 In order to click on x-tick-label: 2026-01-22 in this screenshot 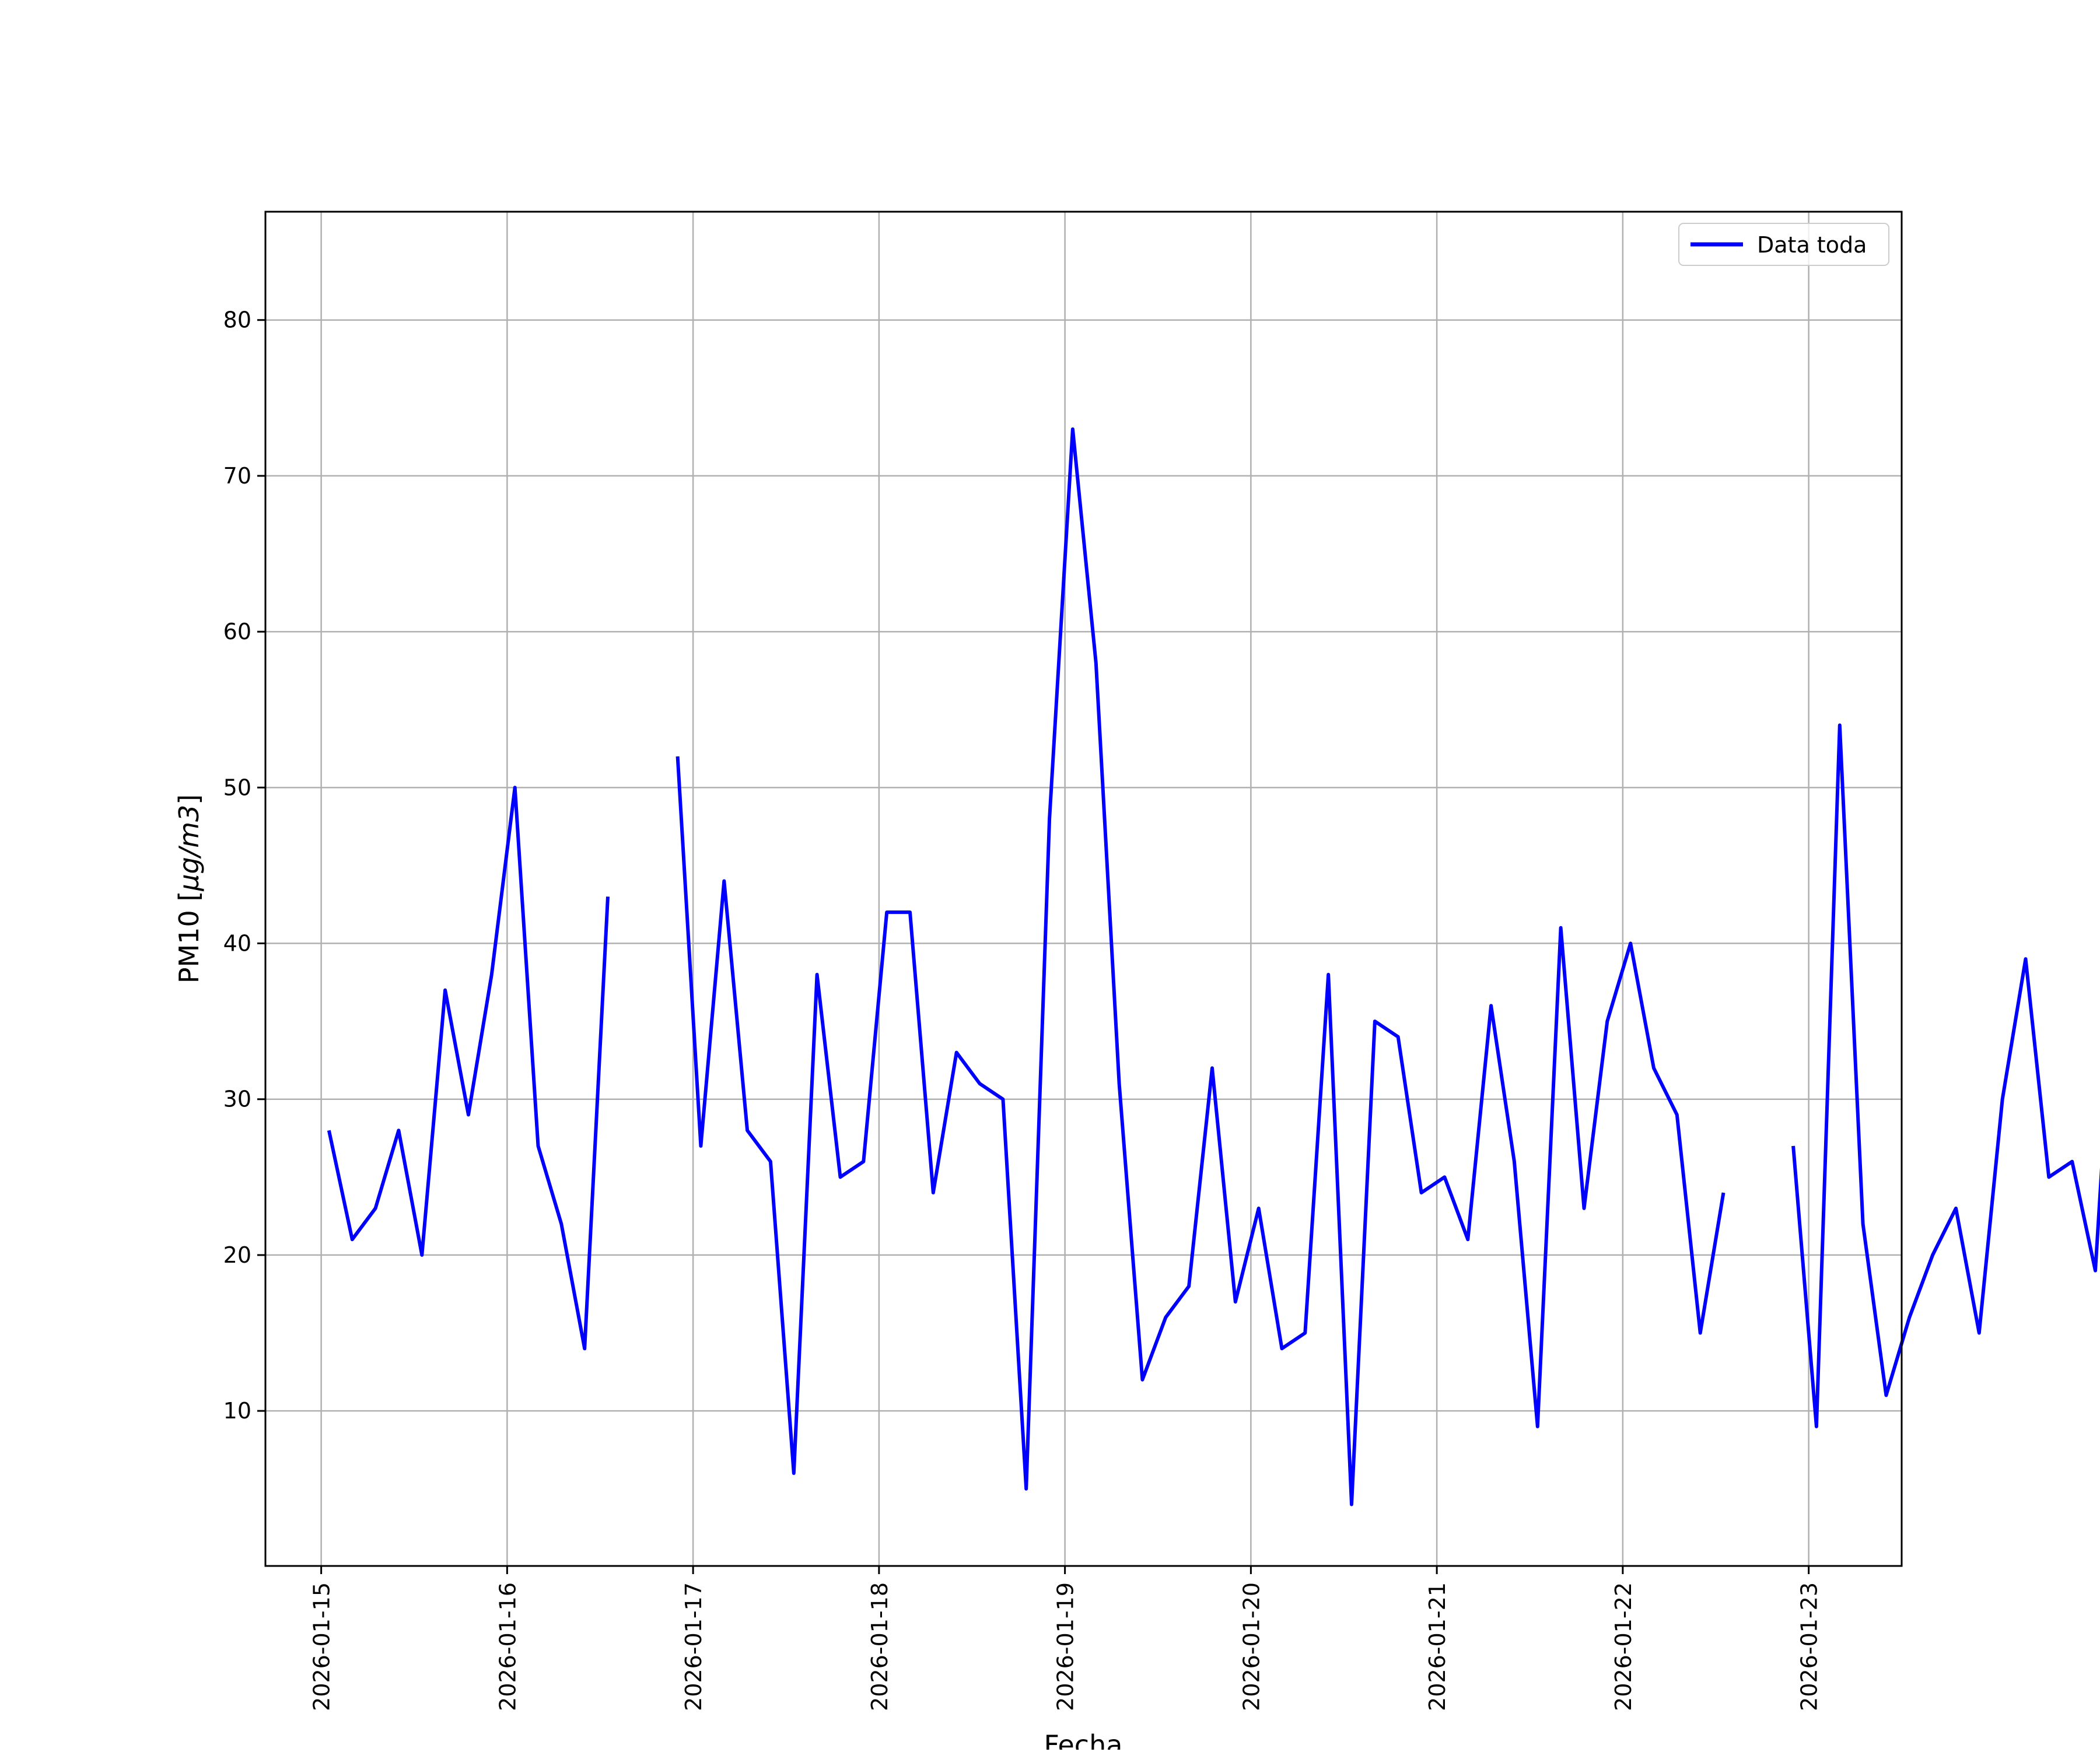, I will do `click(1623, 1647)`.